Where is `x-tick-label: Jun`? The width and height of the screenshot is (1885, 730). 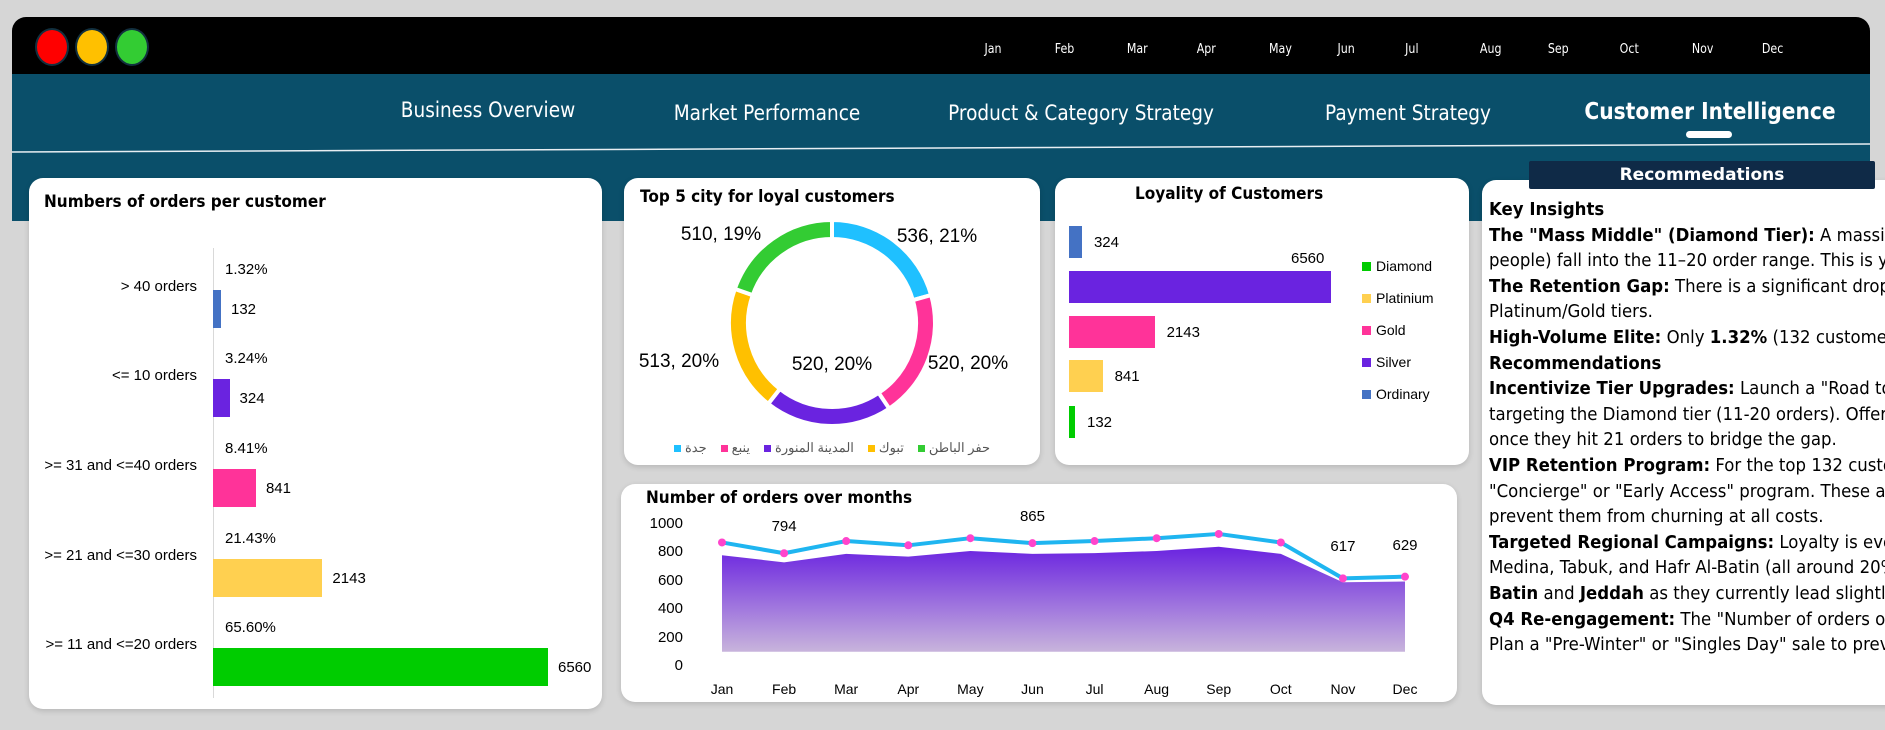
x-tick-label: Jun is located at coordinates (1032, 689).